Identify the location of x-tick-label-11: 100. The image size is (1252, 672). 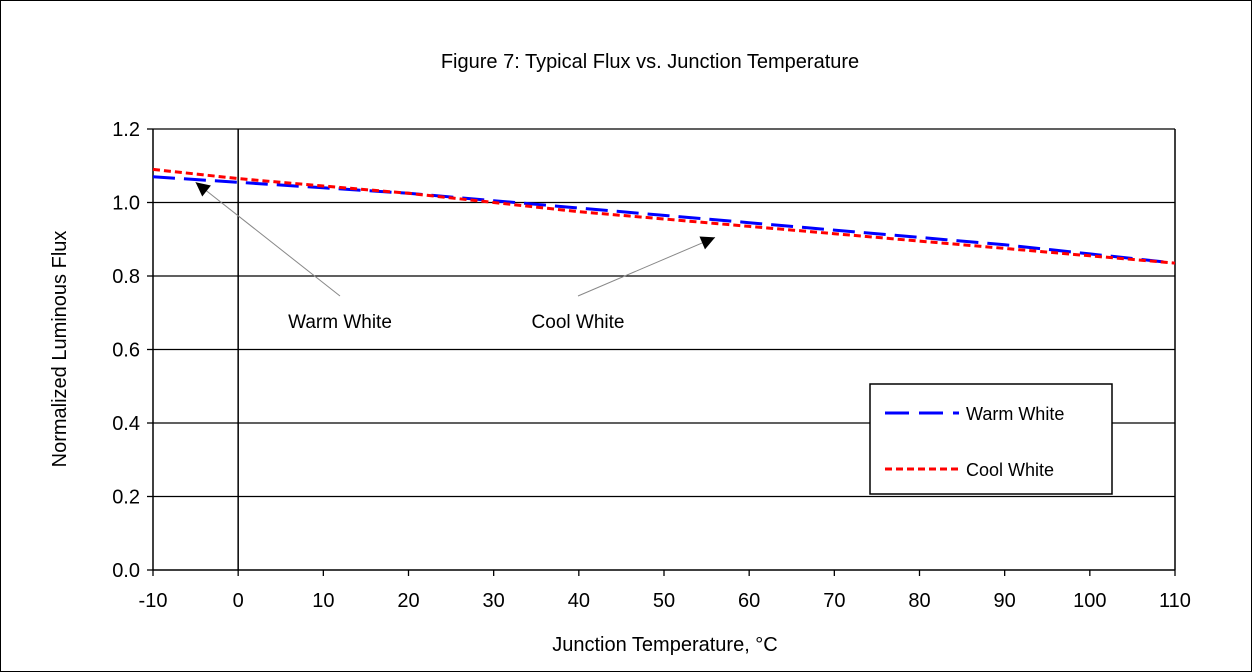
(1089, 601).